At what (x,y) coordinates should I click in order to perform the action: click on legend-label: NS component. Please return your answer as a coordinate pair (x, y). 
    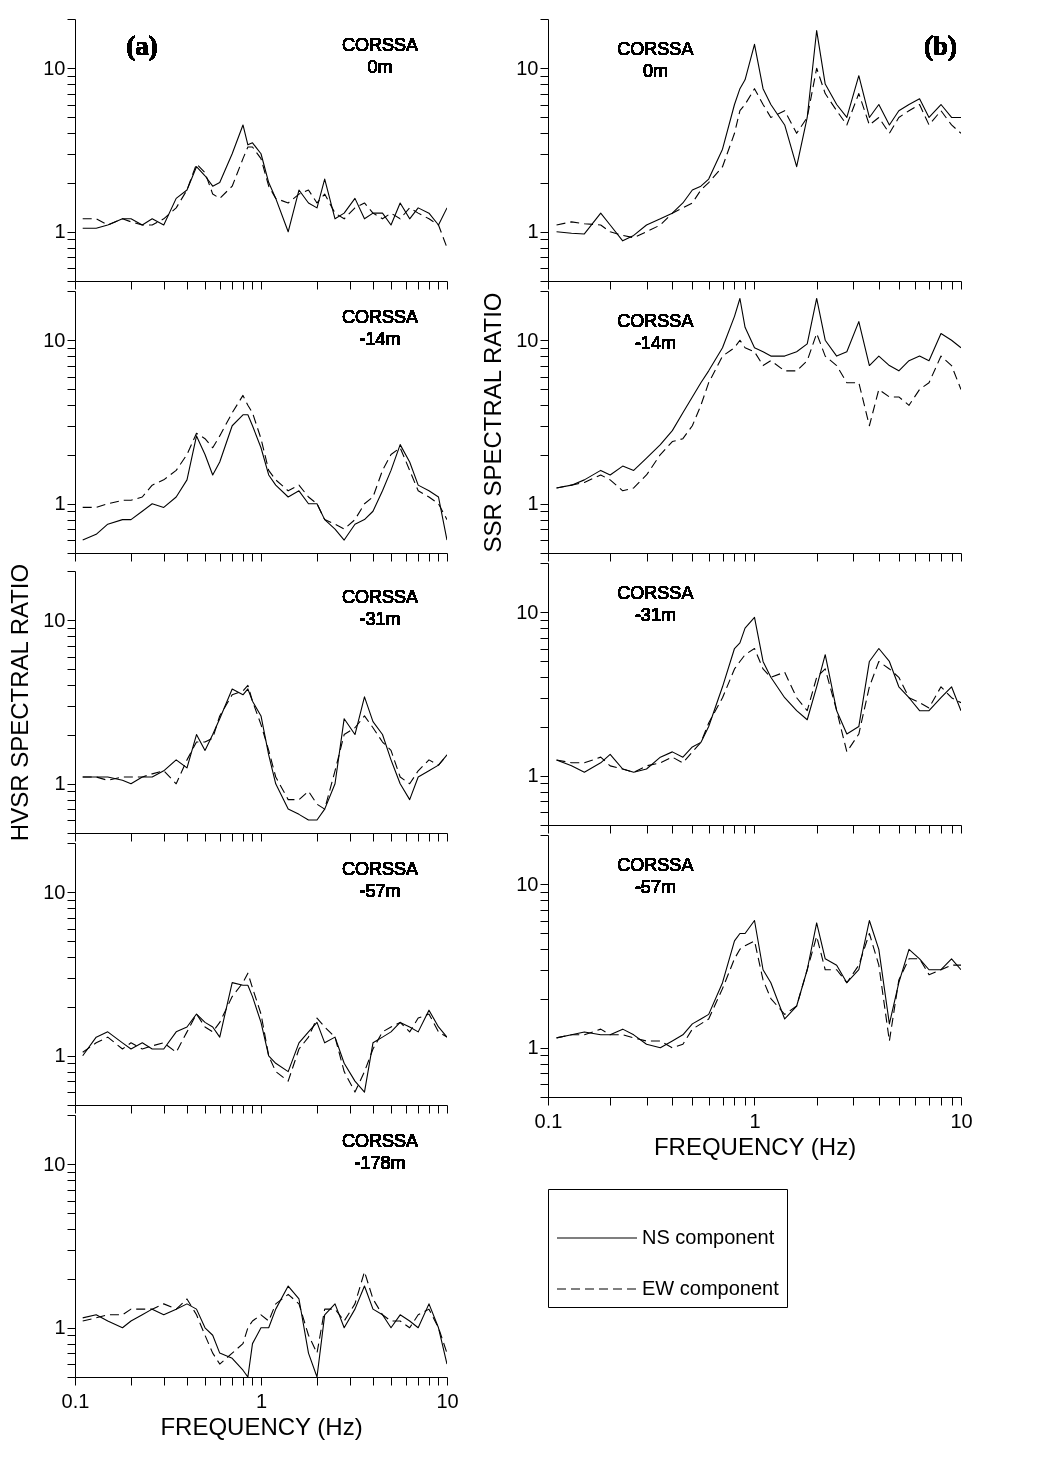
    Looking at the image, I should click on (708, 1237).